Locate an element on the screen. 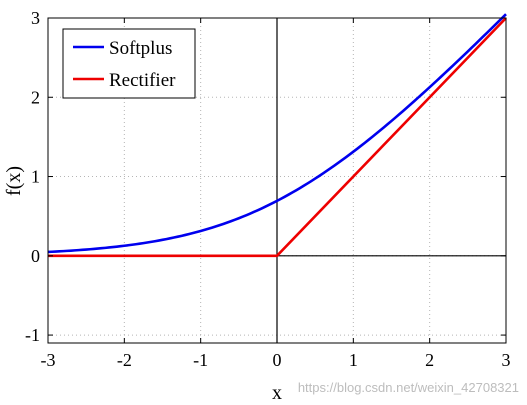 The image size is (527, 405). legend: Softplus Rectifier is located at coordinates (129, 63).